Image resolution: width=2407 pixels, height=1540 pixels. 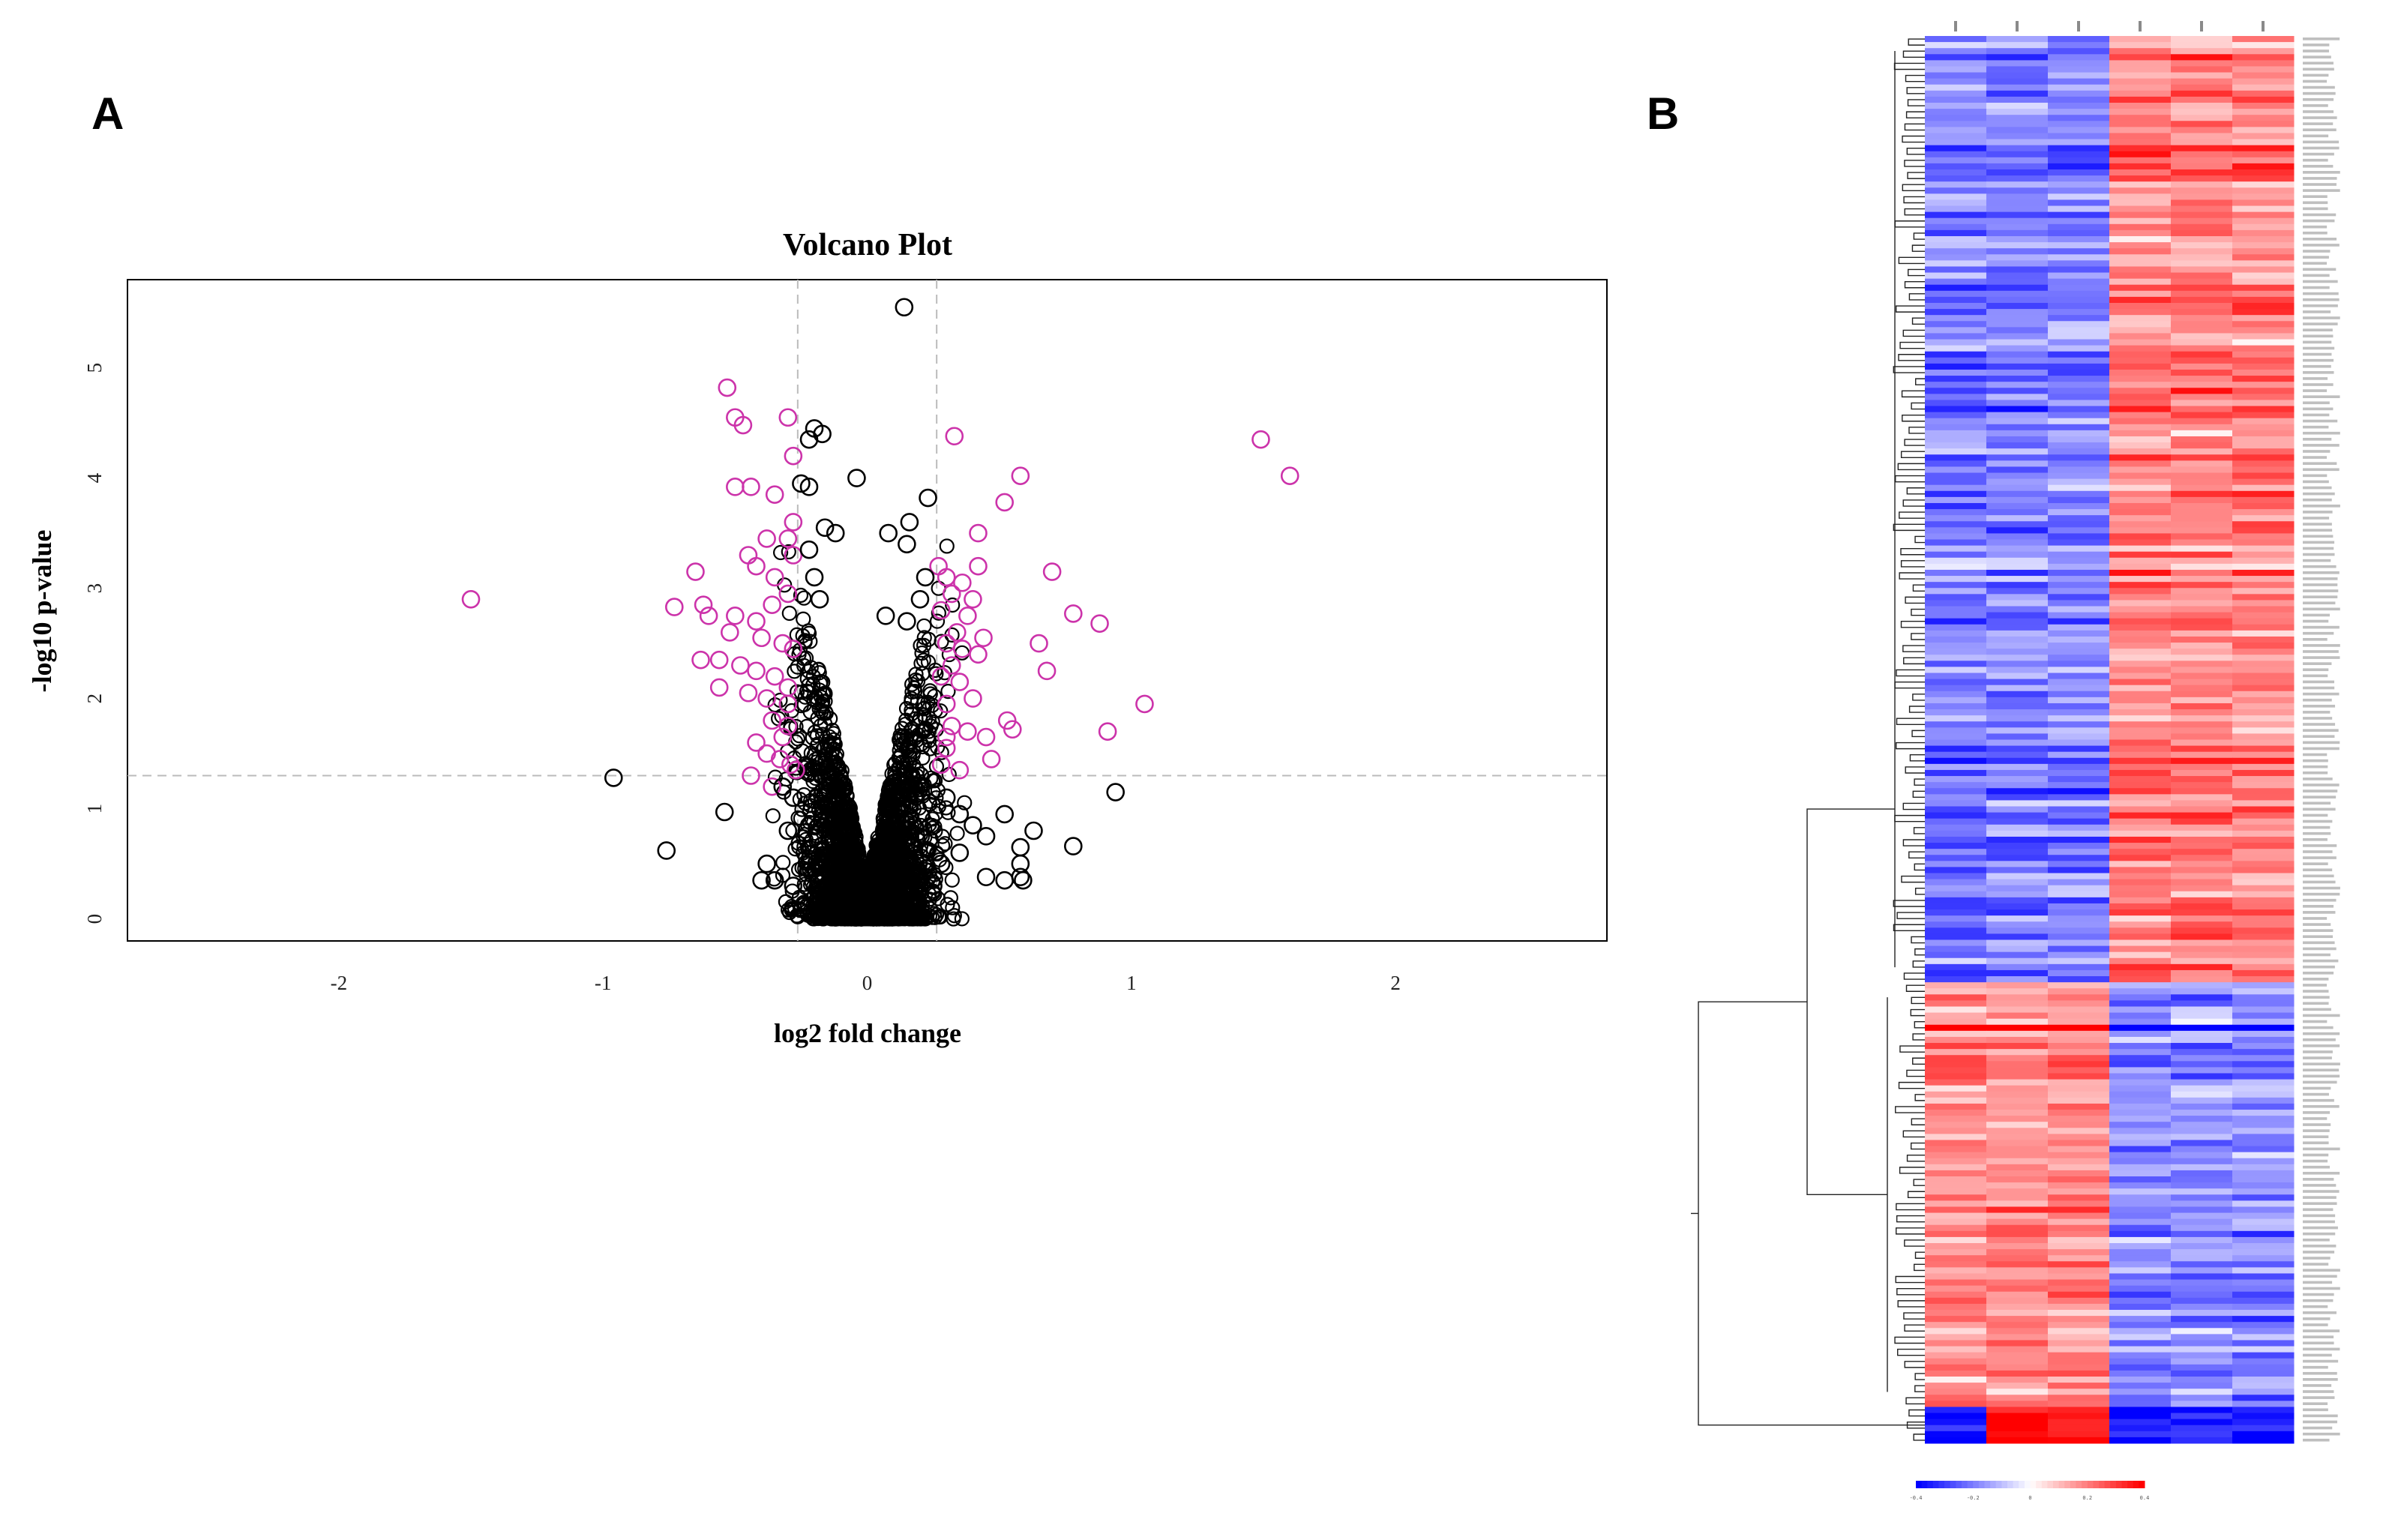 I want to click on nonsignificant-point, so click(x=793, y=885).